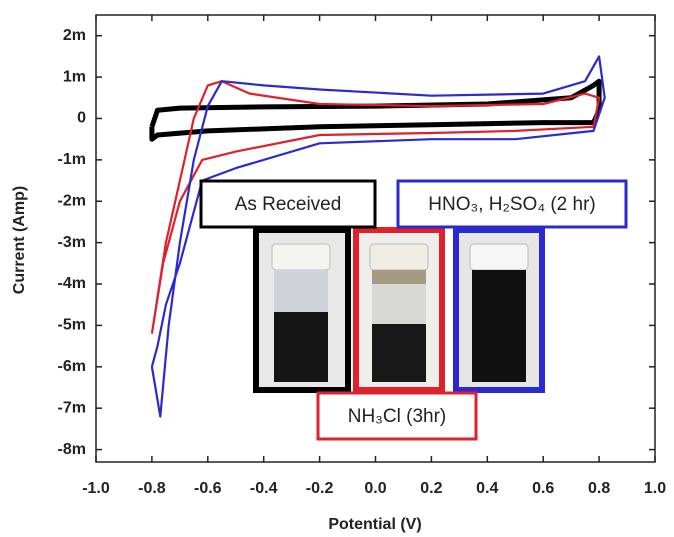 The width and height of the screenshot is (674, 537). Describe the element at coordinates (96, 488) in the screenshot. I see `x-tick-label: -1.0` at that location.